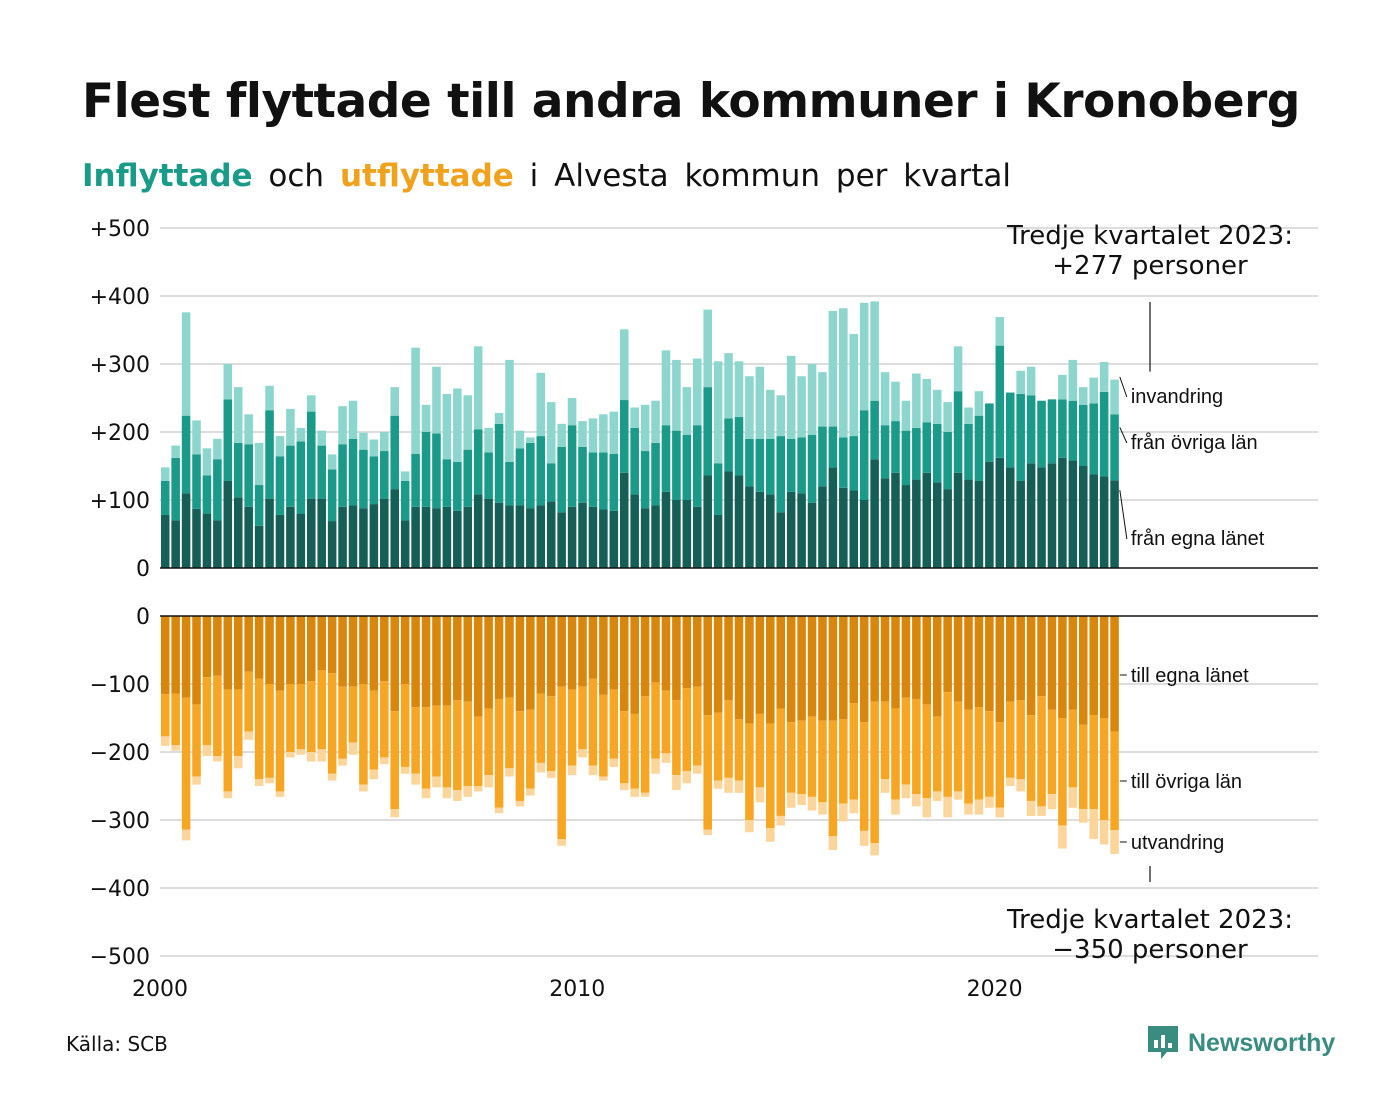  What do you see at coordinates (577, 989) in the screenshot?
I see `x-tick-label: 2010` at bounding box center [577, 989].